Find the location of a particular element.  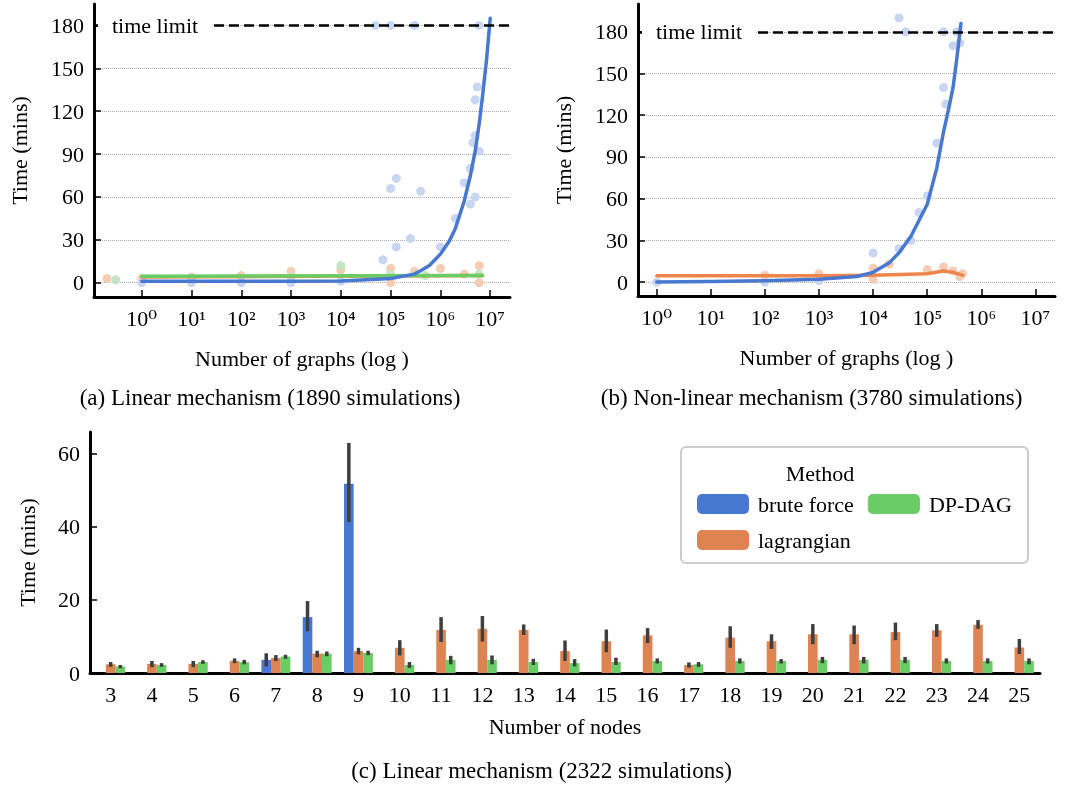

x-tick-label: 8 is located at coordinates (317, 694).